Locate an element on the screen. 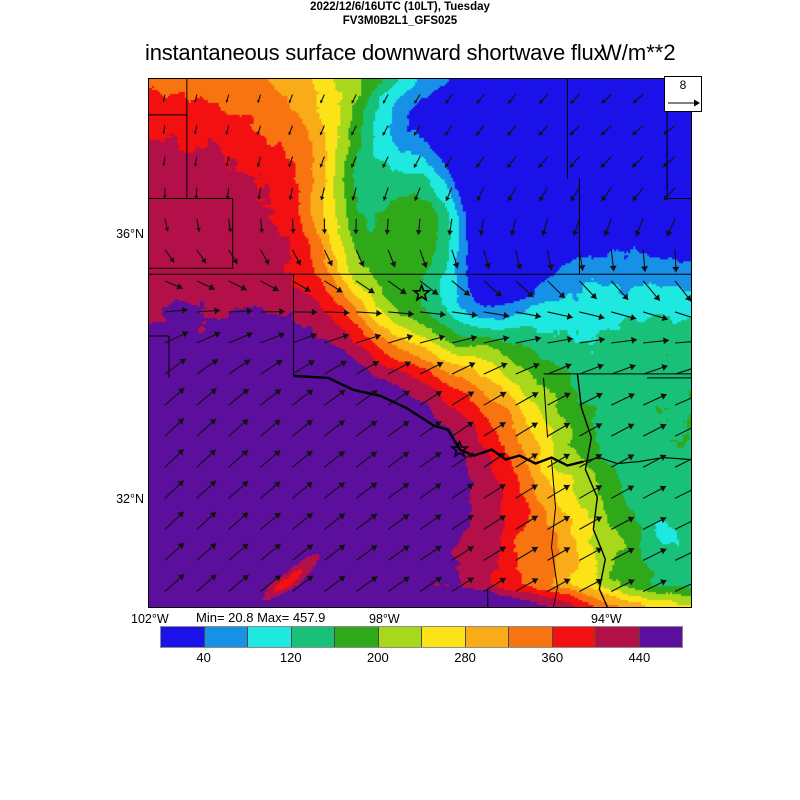 This screenshot has width=800, height=800. colorbar is located at coordinates (421, 637).